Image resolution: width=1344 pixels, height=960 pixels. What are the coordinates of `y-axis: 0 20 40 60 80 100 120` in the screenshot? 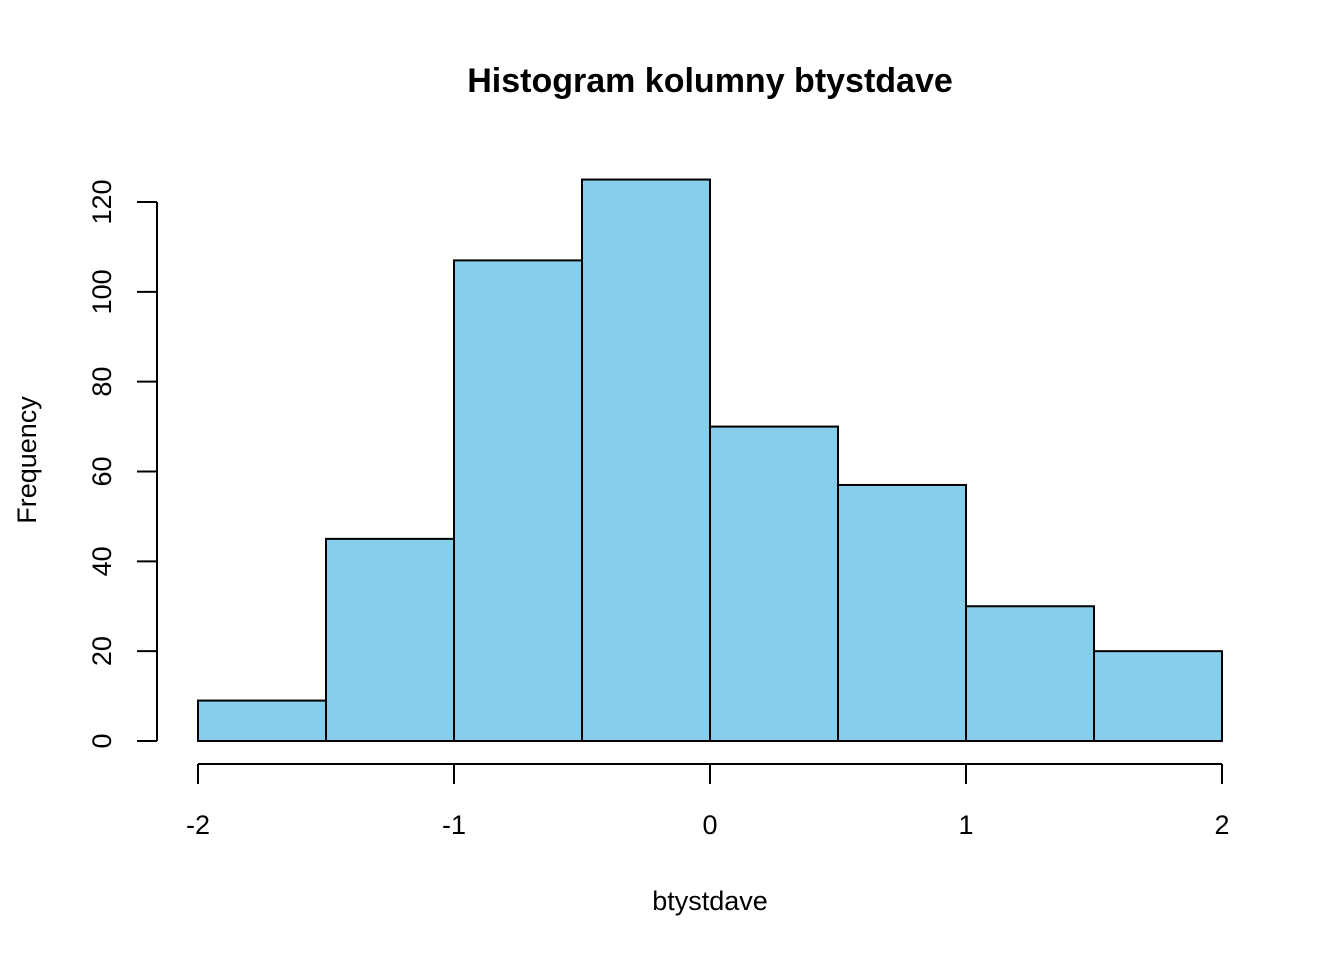 It's located at (122, 464).